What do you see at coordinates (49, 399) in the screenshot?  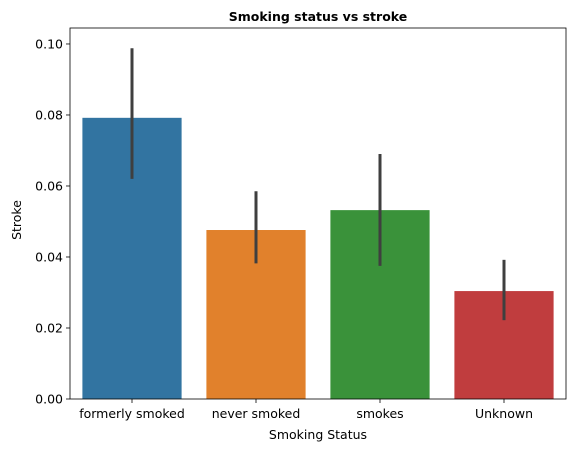 I see `y-tick-label: 0.00` at bounding box center [49, 399].